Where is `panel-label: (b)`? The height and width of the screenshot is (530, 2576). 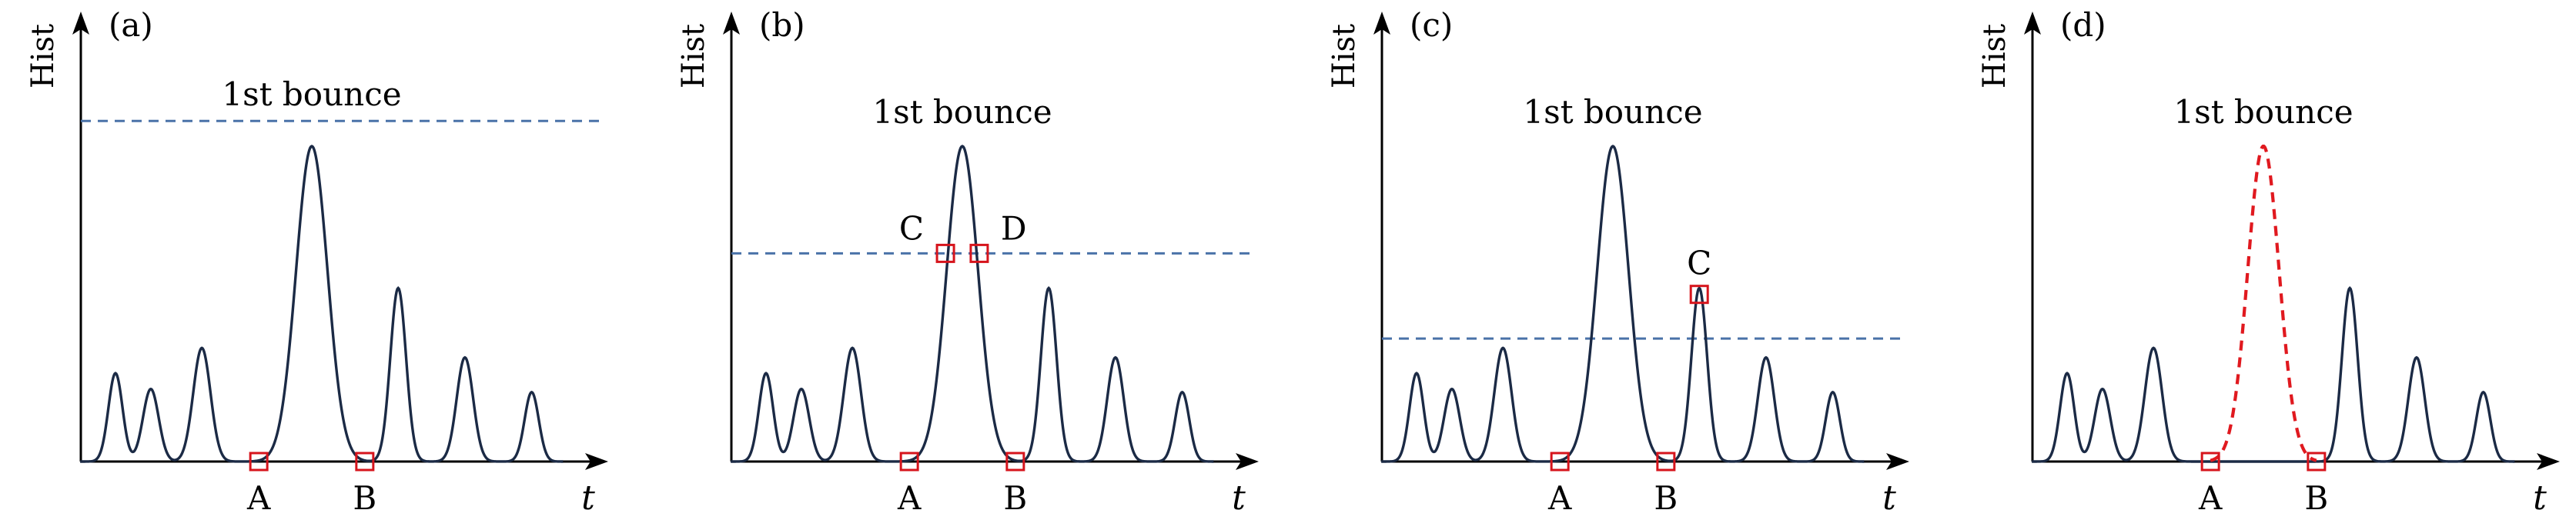 panel-label: (b) is located at coordinates (782, 25).